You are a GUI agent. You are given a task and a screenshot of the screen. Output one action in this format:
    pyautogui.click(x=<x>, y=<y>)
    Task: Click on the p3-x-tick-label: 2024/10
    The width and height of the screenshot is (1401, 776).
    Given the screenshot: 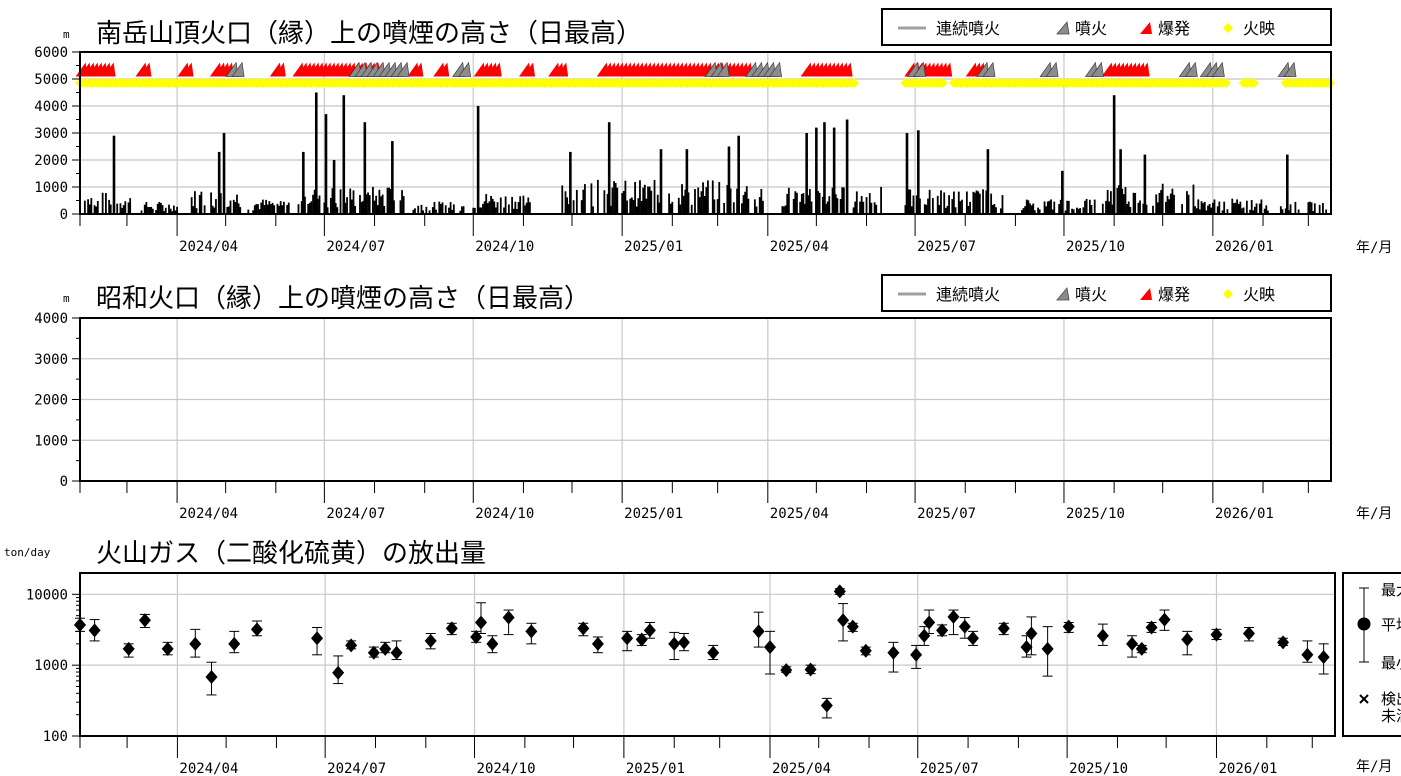 What is the action you would take?
    pyautogui.click(x=506, y=768)
    